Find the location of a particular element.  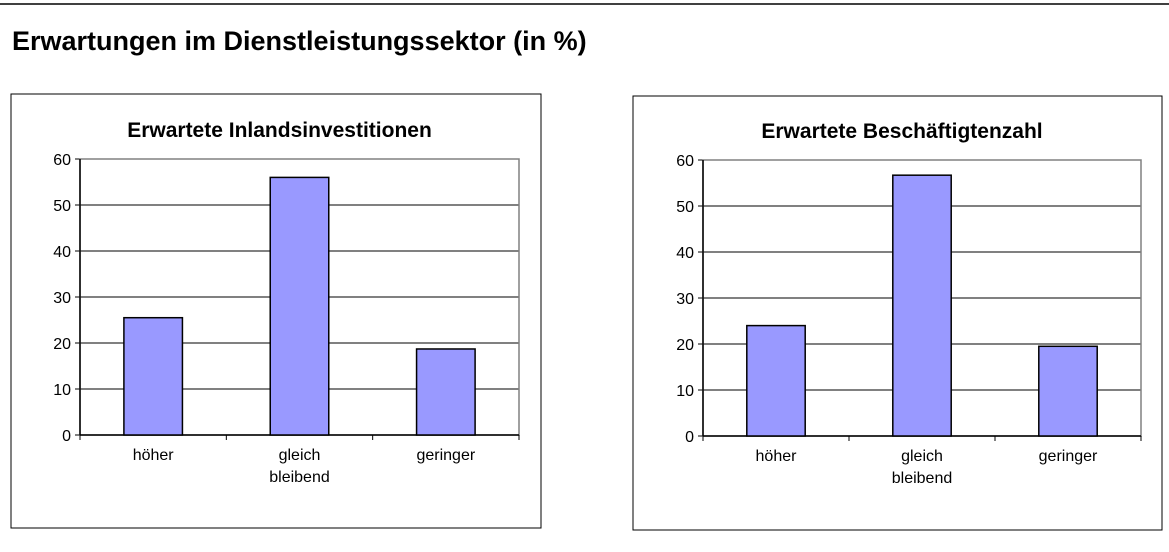

chart-title: Erwartete Beschäftigtenzahl is located at coordinates (901, 131).